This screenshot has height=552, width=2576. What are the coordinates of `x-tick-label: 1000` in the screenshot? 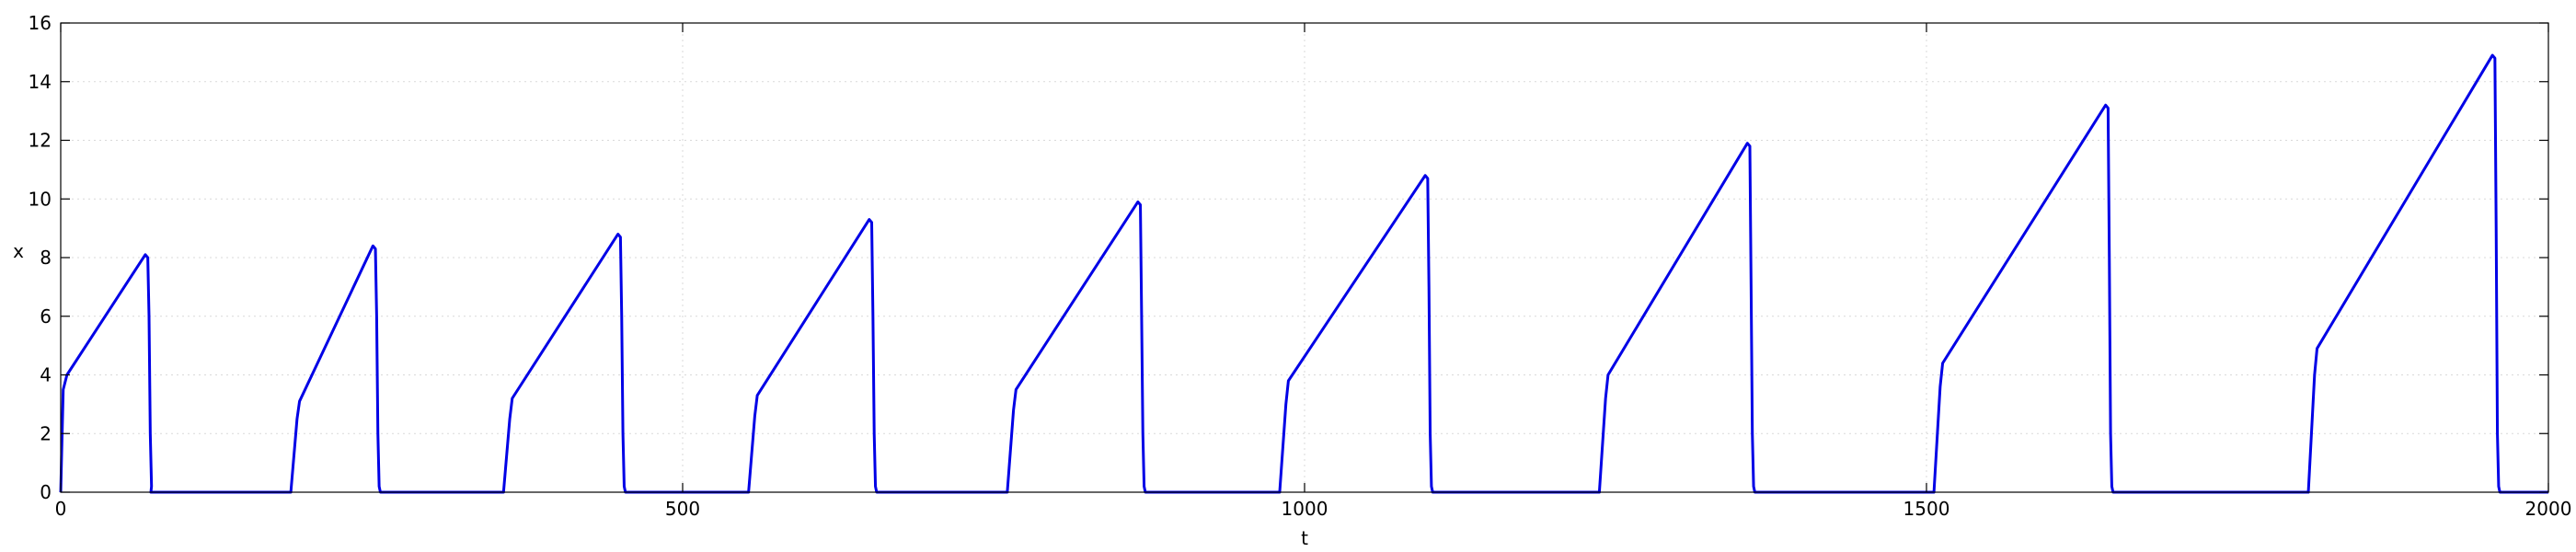 It's located at (1305, 509).